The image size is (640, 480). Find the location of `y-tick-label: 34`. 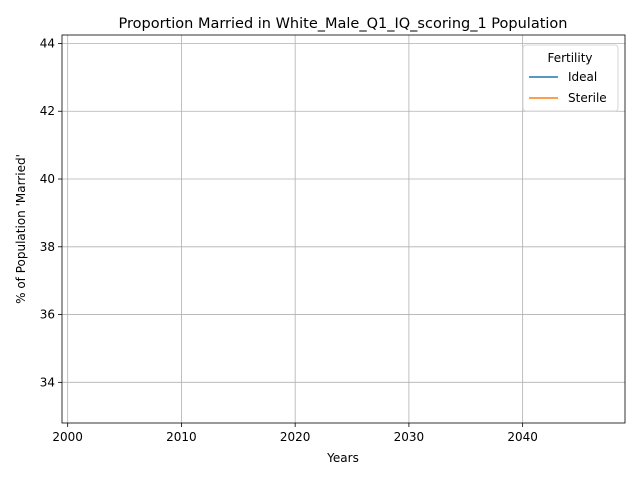

y-tick-label: 34 is located at coordinates (47, 382).